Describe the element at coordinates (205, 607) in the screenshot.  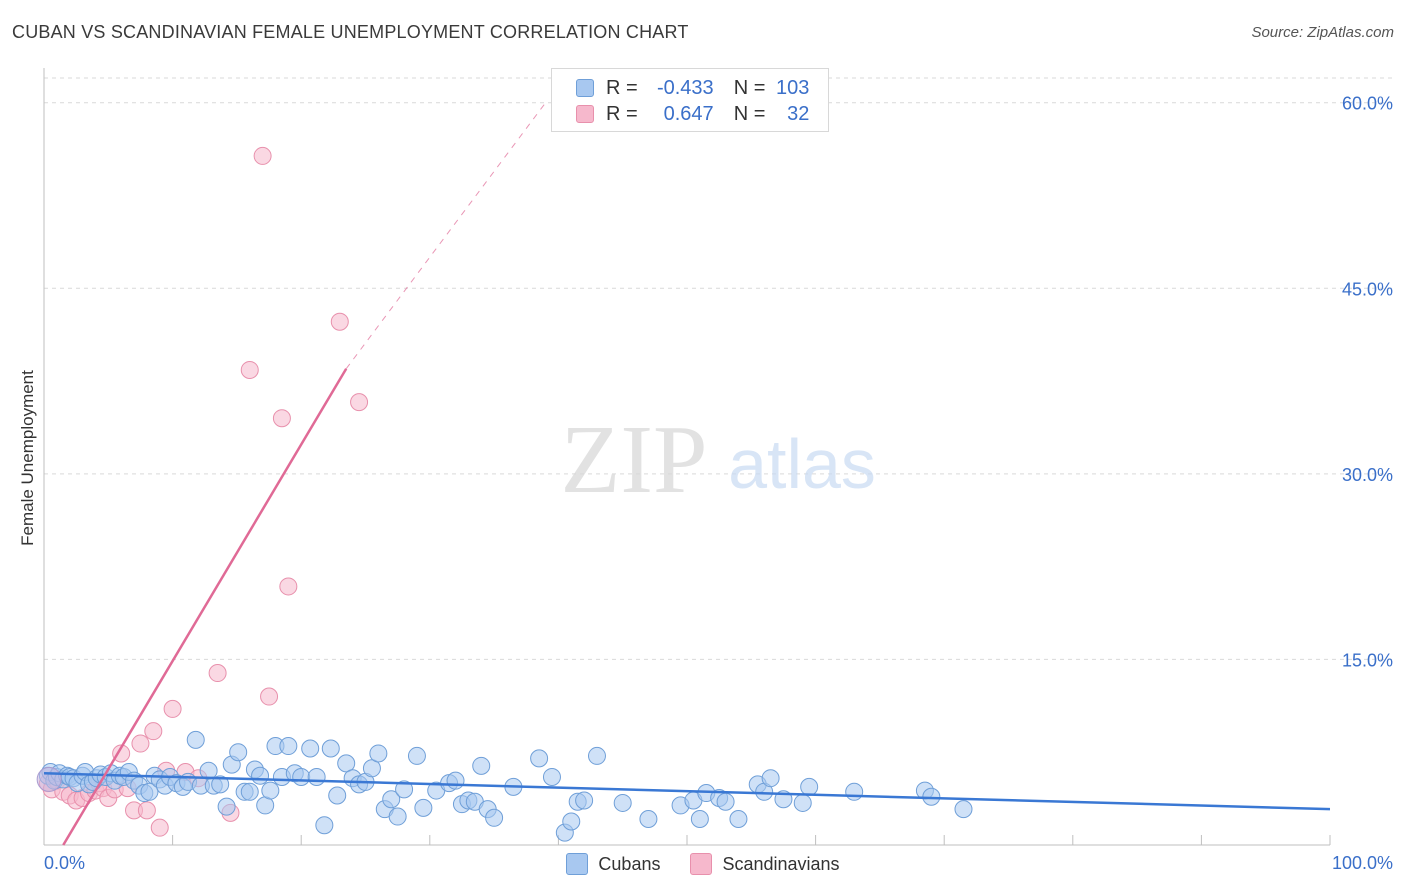
I see `scandinavians-trend-line` at that location.